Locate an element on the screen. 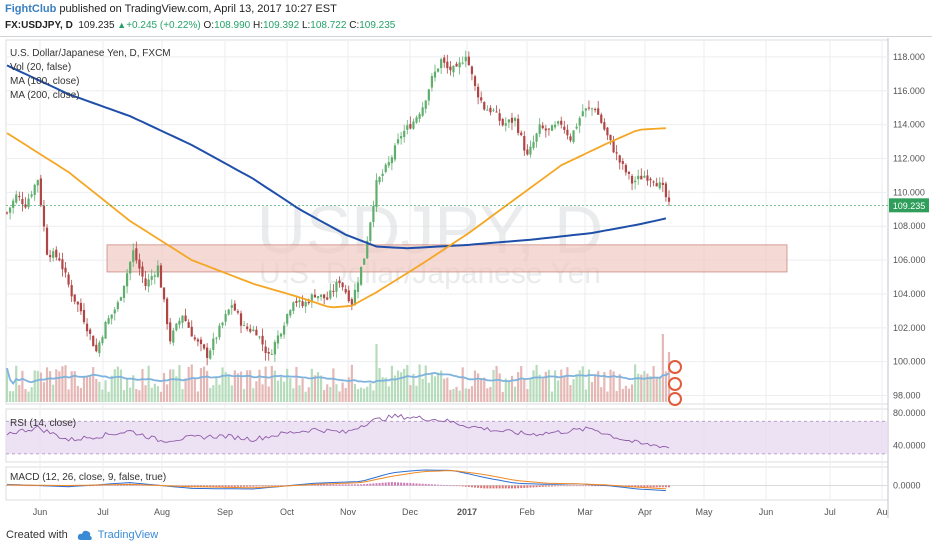 This screenshot has height=550, width=932. event-markers is located at coordinates (675, 383).